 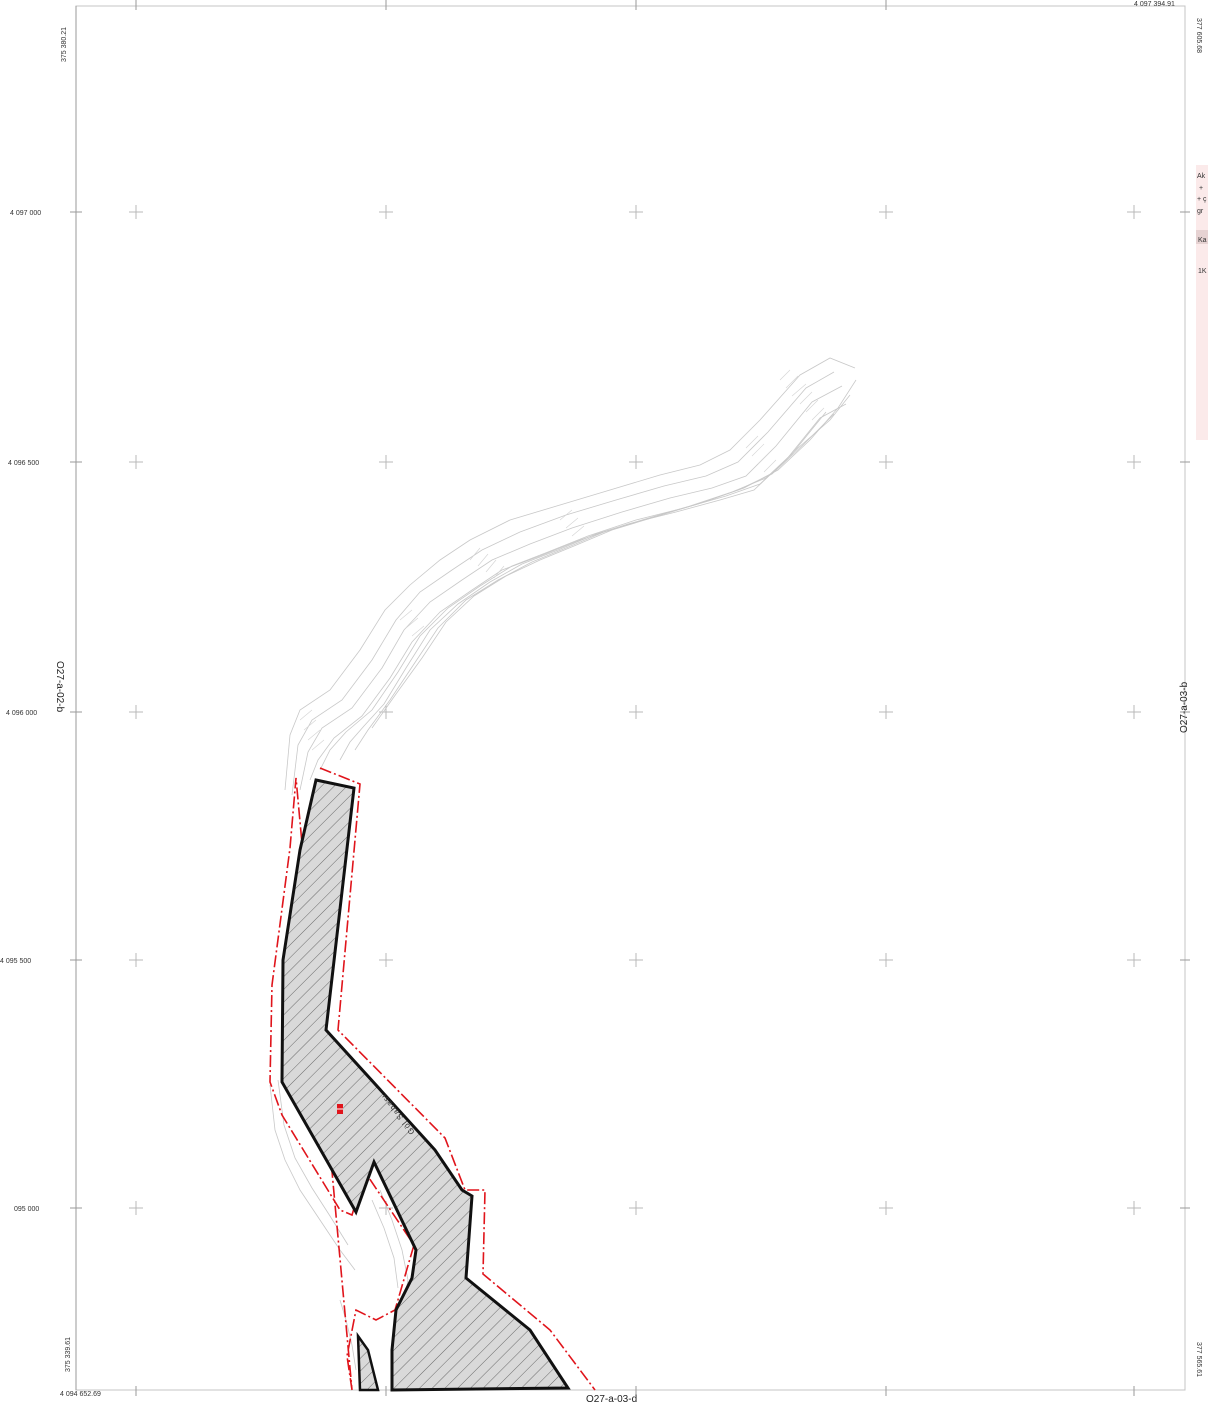 What do you see at coordinates (1198, 35) in the screenshot?
I see `coord-top-right-easting: 377 605.68` at bounding box center [1198, 35].